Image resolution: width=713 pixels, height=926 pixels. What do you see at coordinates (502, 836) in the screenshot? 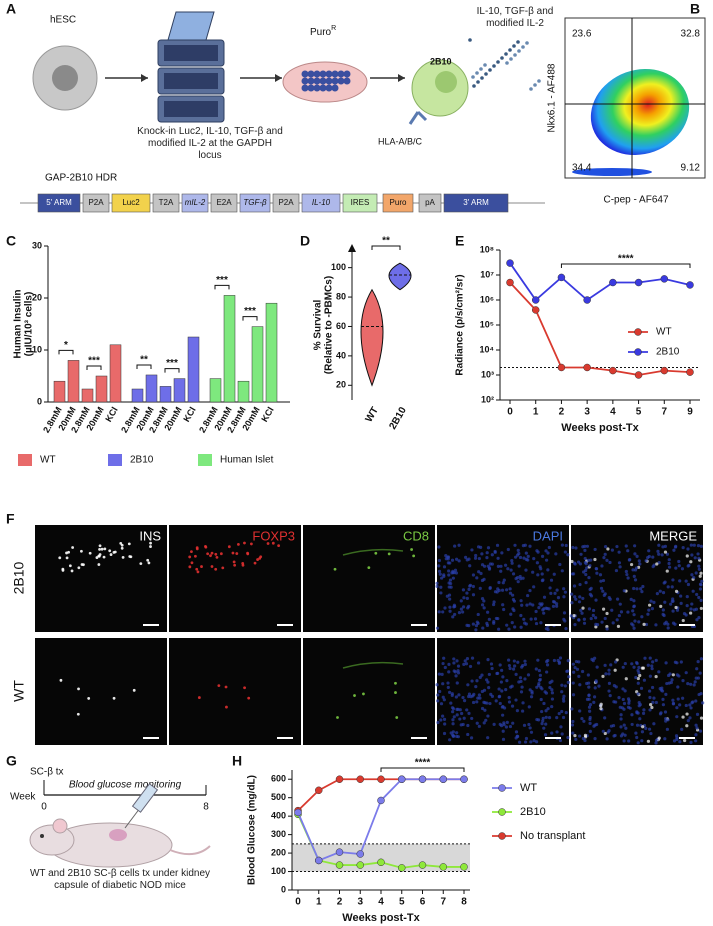
I see `legend-marker` at bounding box center [502, 836].